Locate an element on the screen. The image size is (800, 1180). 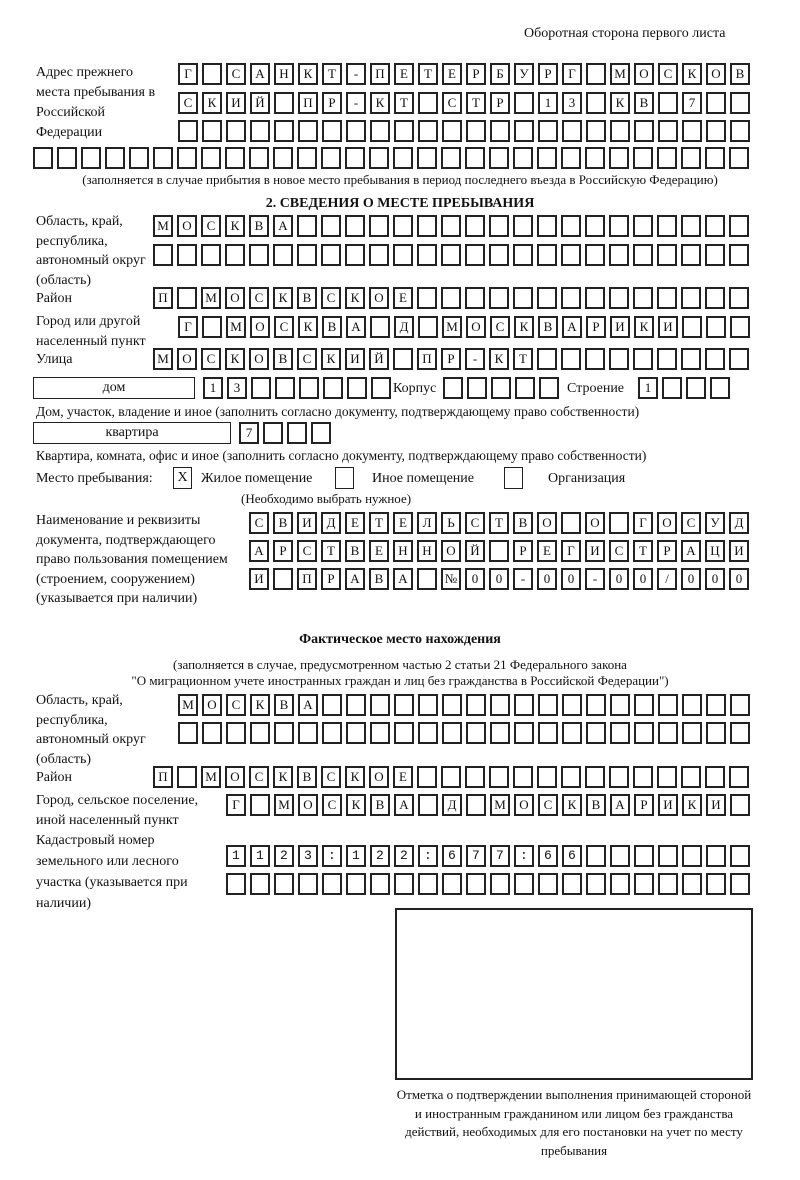
char-box: 0 is located at coordinates (499, 579).